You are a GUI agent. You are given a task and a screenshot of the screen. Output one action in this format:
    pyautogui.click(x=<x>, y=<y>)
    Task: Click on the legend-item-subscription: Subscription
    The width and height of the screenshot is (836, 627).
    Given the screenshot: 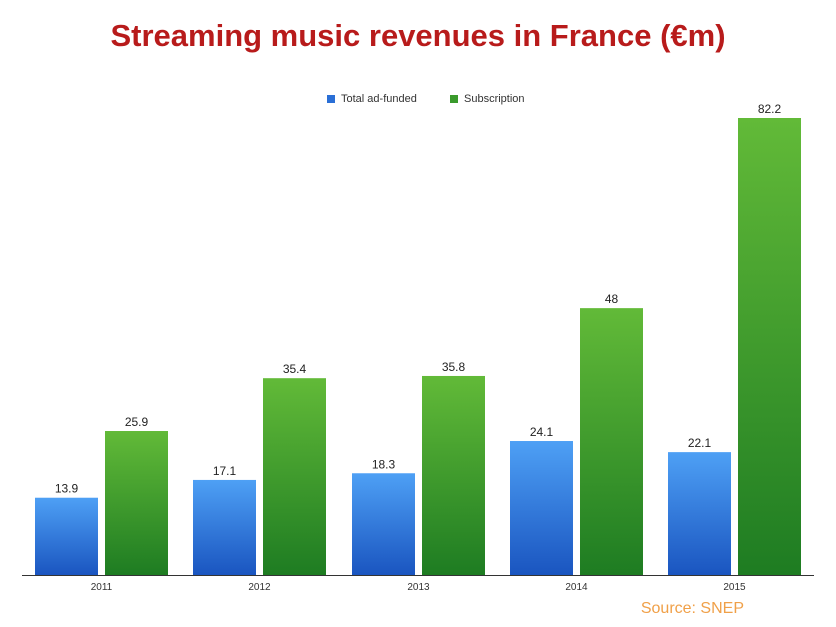 What is the action you would take?
    pyautogui.click(x=487, y=99)
    